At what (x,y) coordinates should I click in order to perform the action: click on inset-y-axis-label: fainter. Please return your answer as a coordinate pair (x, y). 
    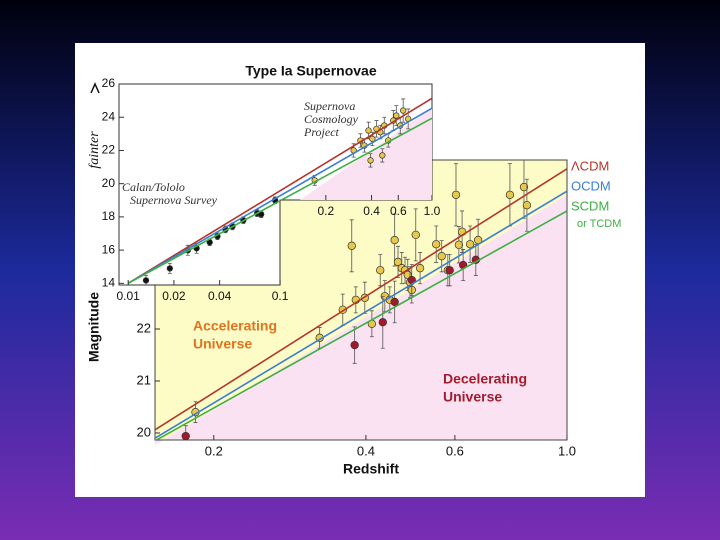
    Looking at the image, I should click on (94, 150).